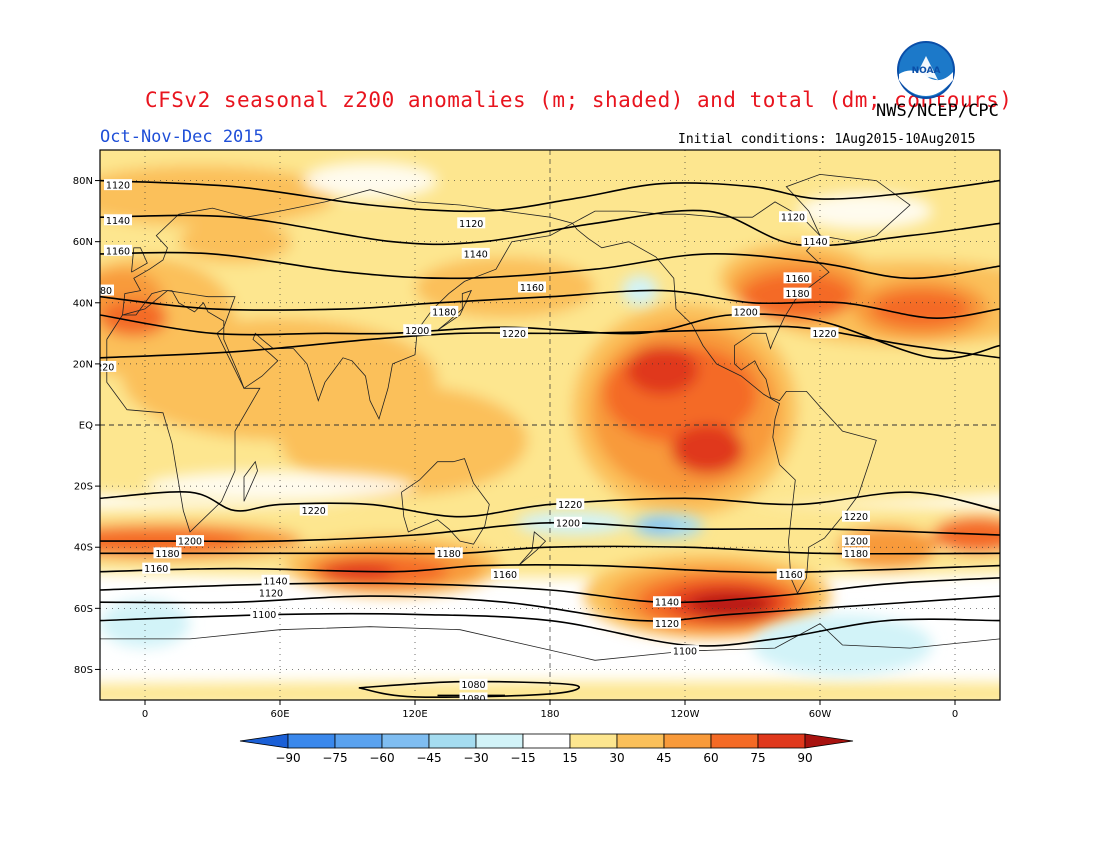 The image size is (1100, 850). Describe the element at coordinates (264, 741) in the screenshot. I see `colorbar-arrow-left` at that location.